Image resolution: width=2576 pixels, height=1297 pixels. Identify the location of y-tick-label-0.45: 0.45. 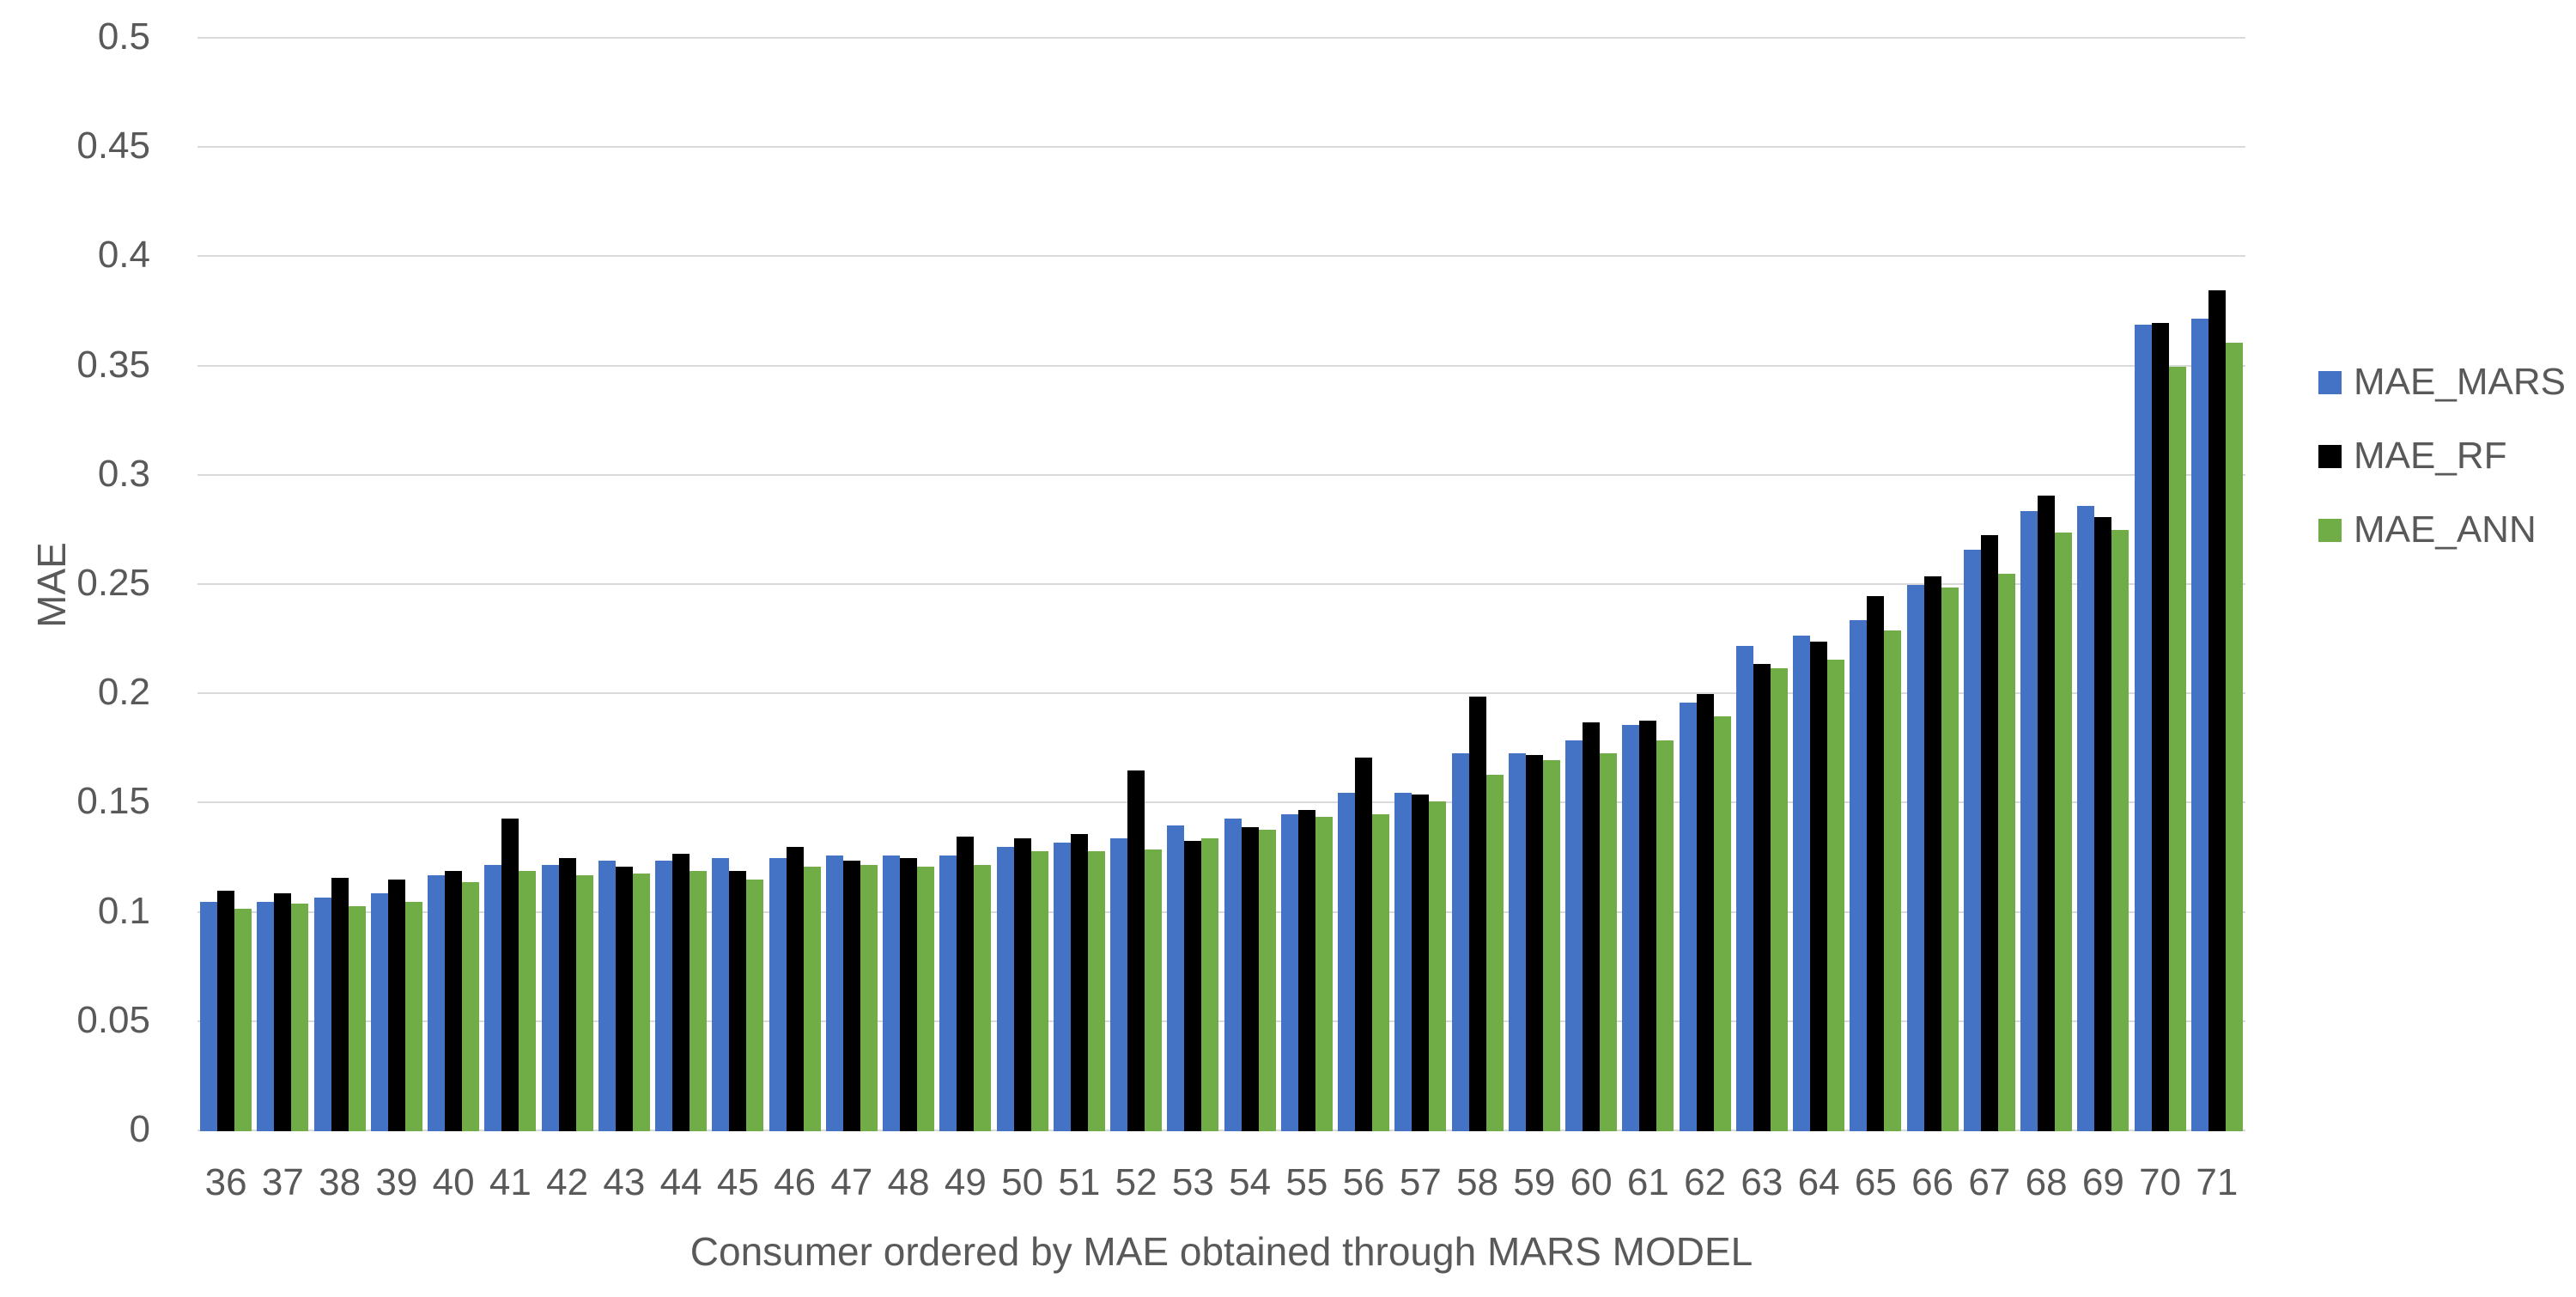
(113, 146).